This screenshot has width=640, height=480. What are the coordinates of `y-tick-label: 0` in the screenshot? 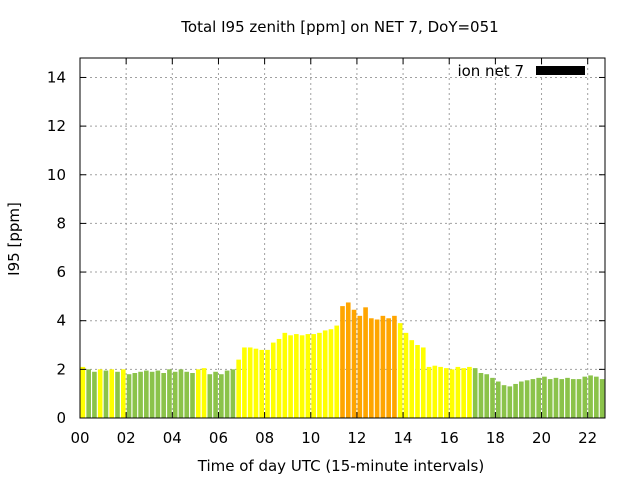 It's located at (61, 418).